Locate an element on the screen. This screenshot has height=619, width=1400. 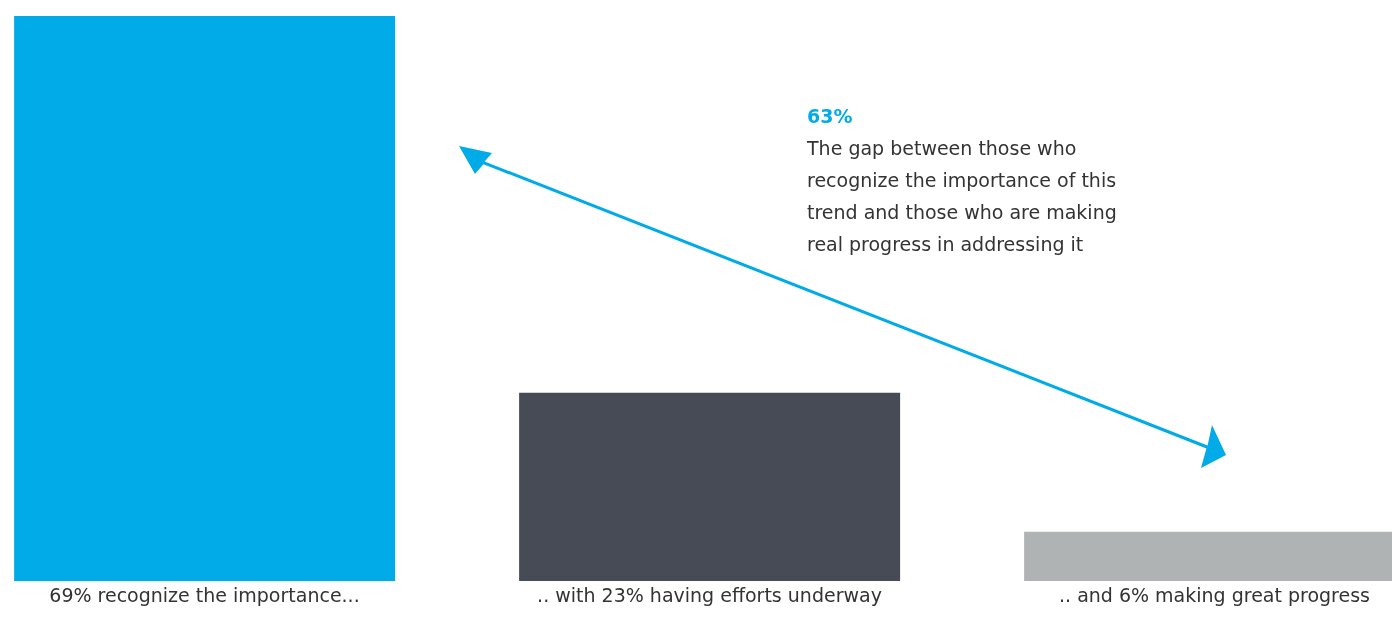
x-tick-label: .. and 6% making great progress is located at coordinates (1214, 595).